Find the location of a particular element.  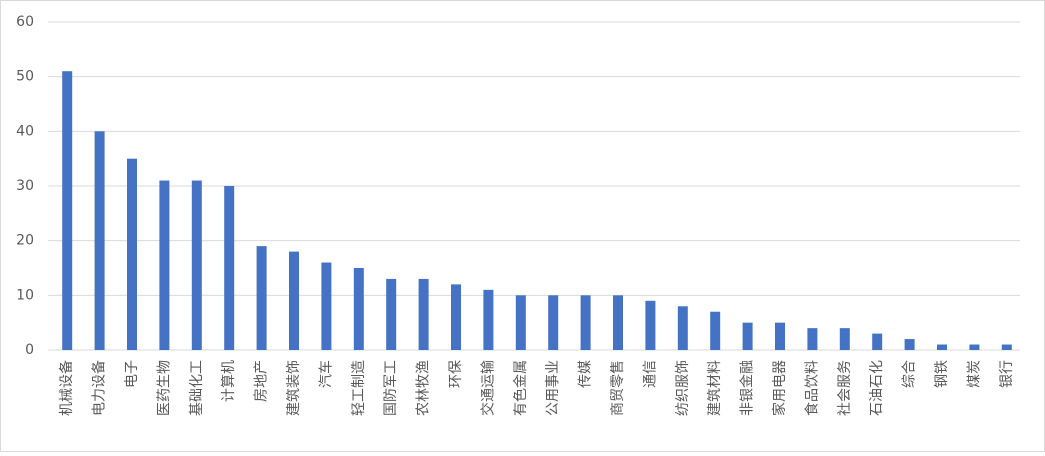

x-tick-label: 基础化工 is located at coordinates (196, 388).